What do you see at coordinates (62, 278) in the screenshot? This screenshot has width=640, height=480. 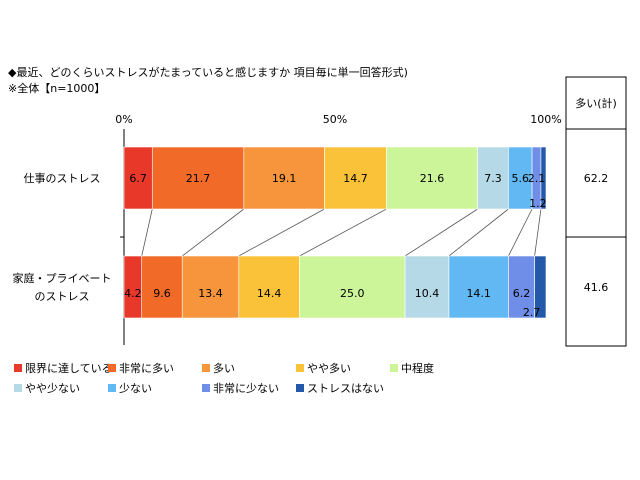 I see `category-label: 家庭・プライベート` at bounding box center [62, 278].